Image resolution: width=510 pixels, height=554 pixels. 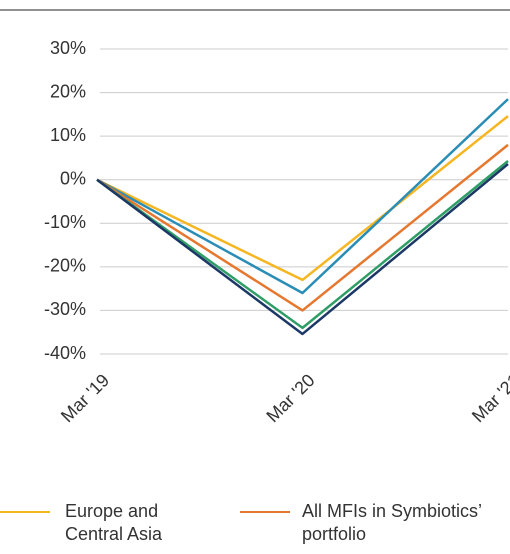 What do you see at coordinates (65, 309) in the screenshot?
I see `y-tick-label: -30%` at bounding box center [65, 309].